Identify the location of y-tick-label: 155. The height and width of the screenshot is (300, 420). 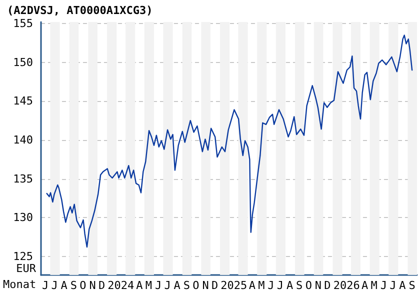
(23, 23).